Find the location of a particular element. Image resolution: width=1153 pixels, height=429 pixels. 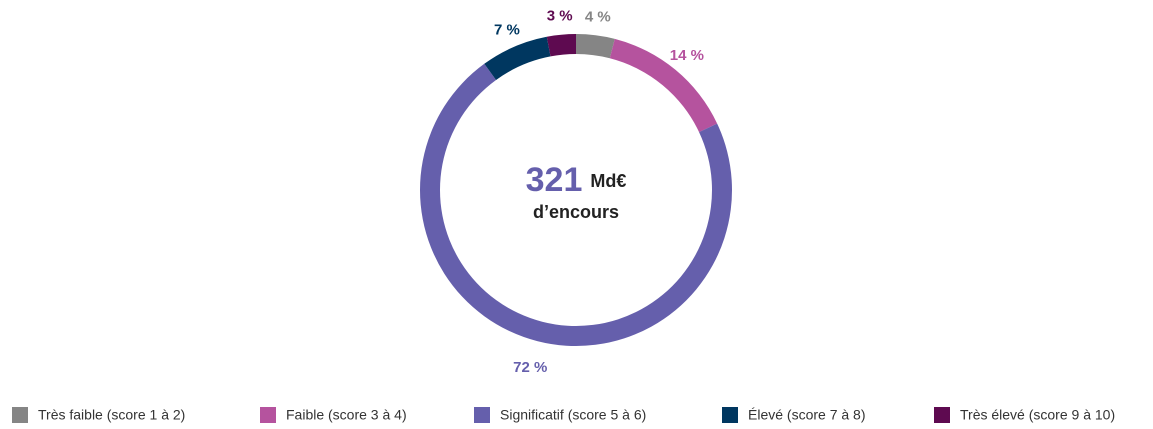

legend-label: Très élevé (score 9 à 10) is located at coordinates (1037, 415).